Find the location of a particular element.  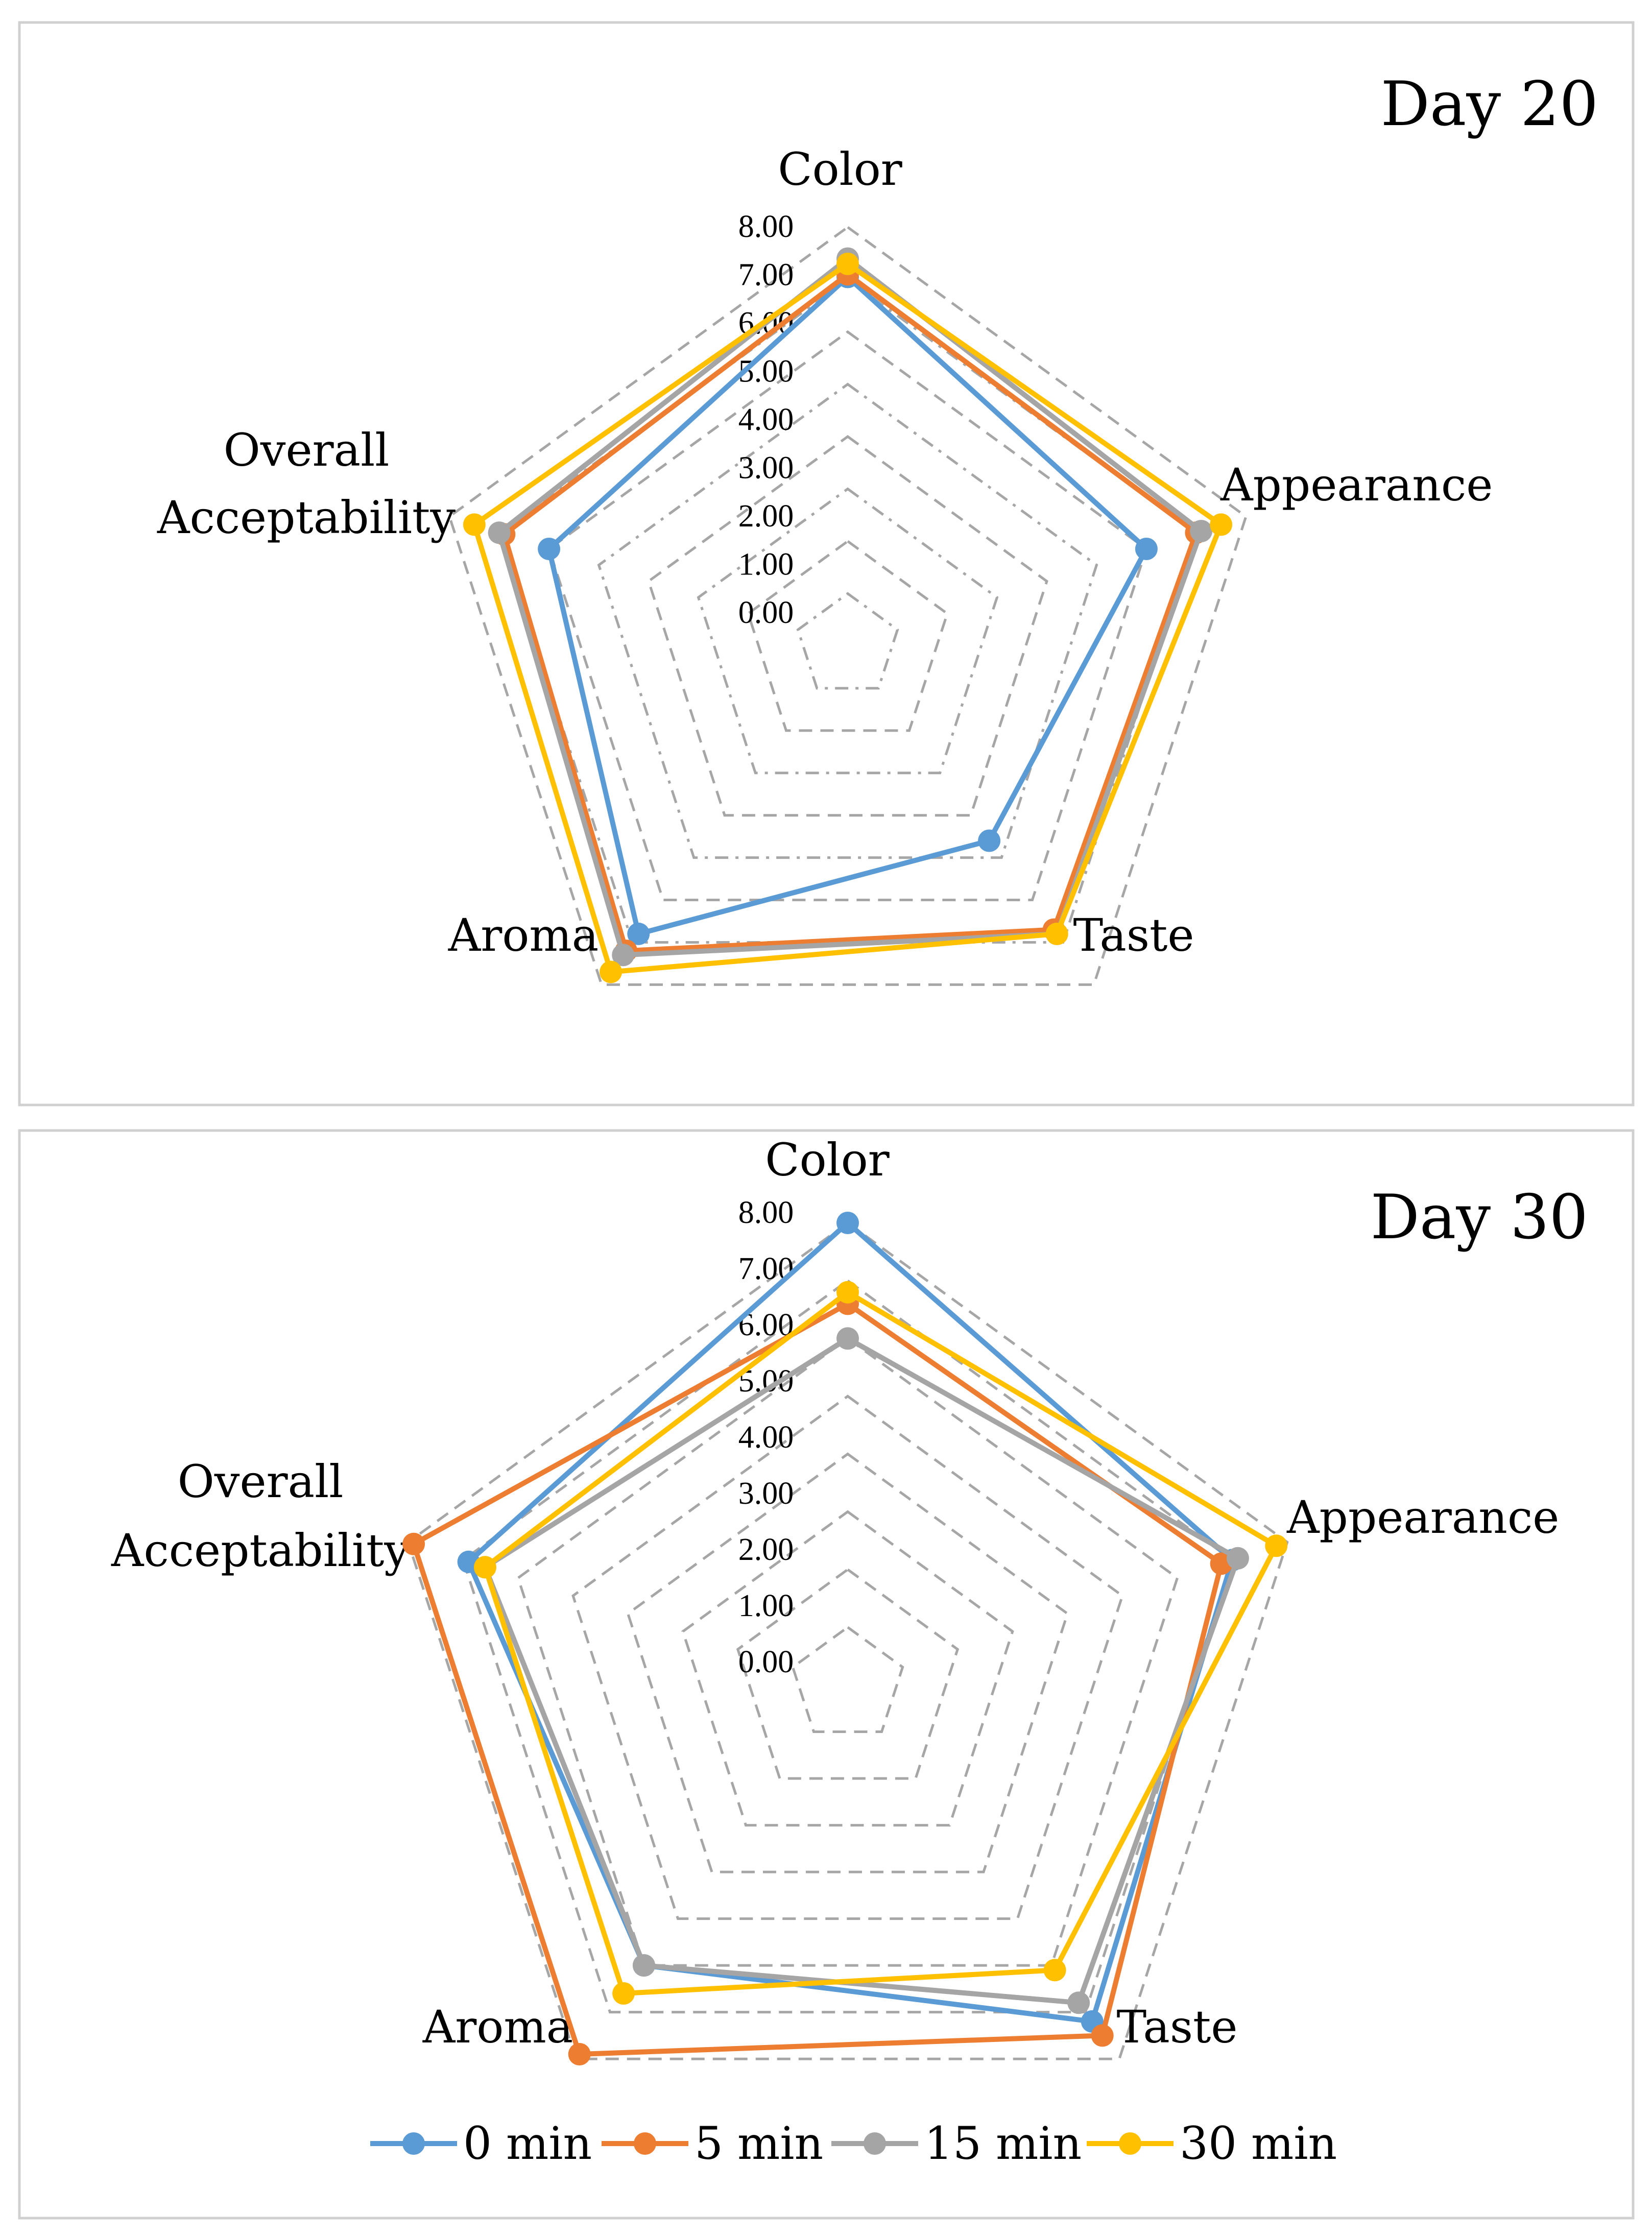

day20-title: Day 20 is located at coordinates (1490, 105).